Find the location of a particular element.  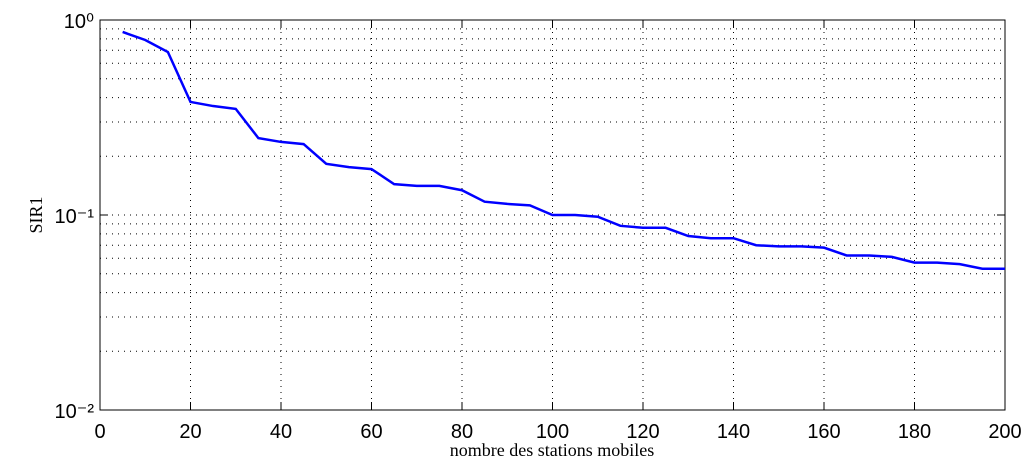

y-tick-label: 10⁻² is located at coordinates (75, 412).